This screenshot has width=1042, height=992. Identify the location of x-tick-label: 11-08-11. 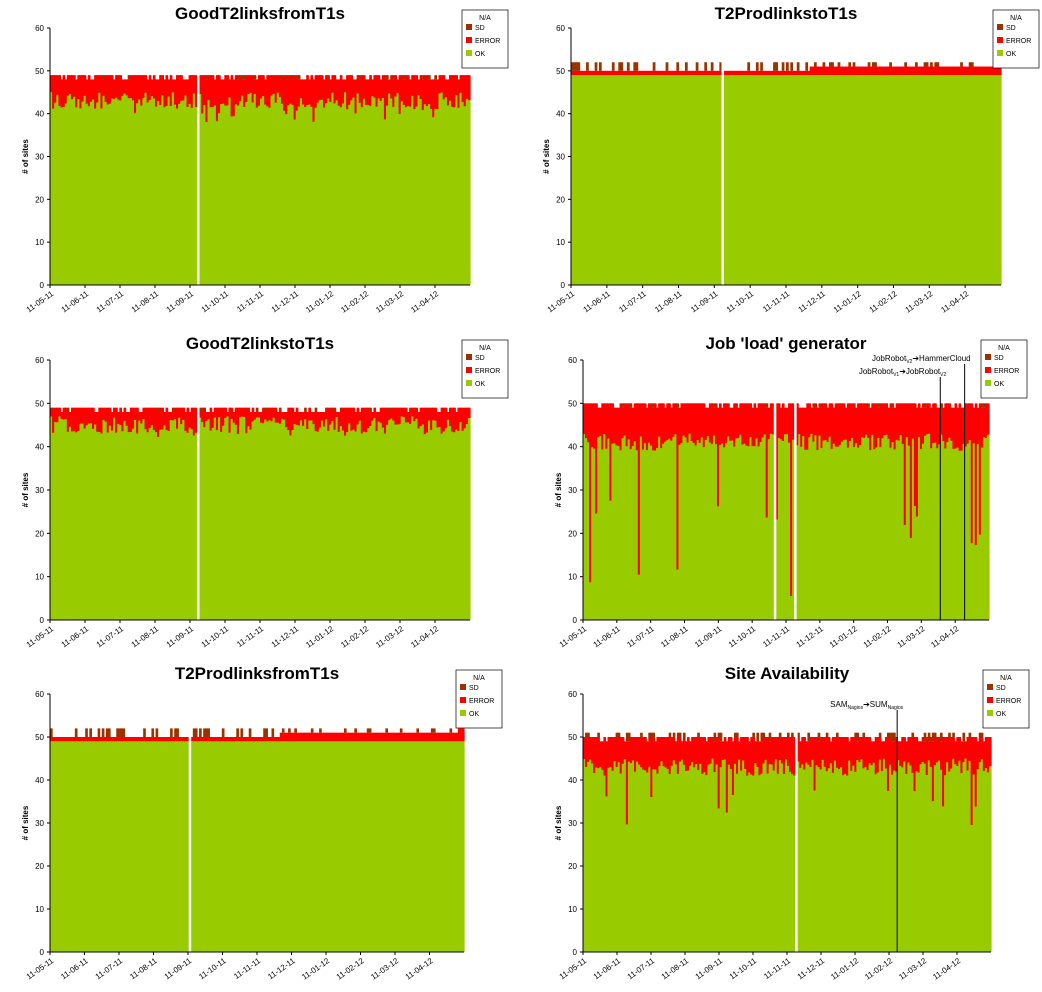
(145, 301).